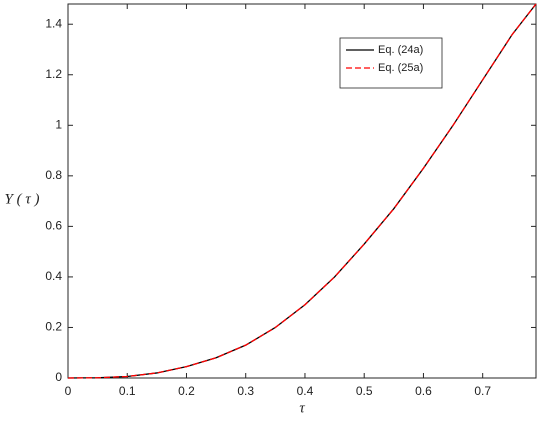  Describe the element at coordinates (186, 391) in the screenshot. I see `x-tick-label: 0.2` at that location.